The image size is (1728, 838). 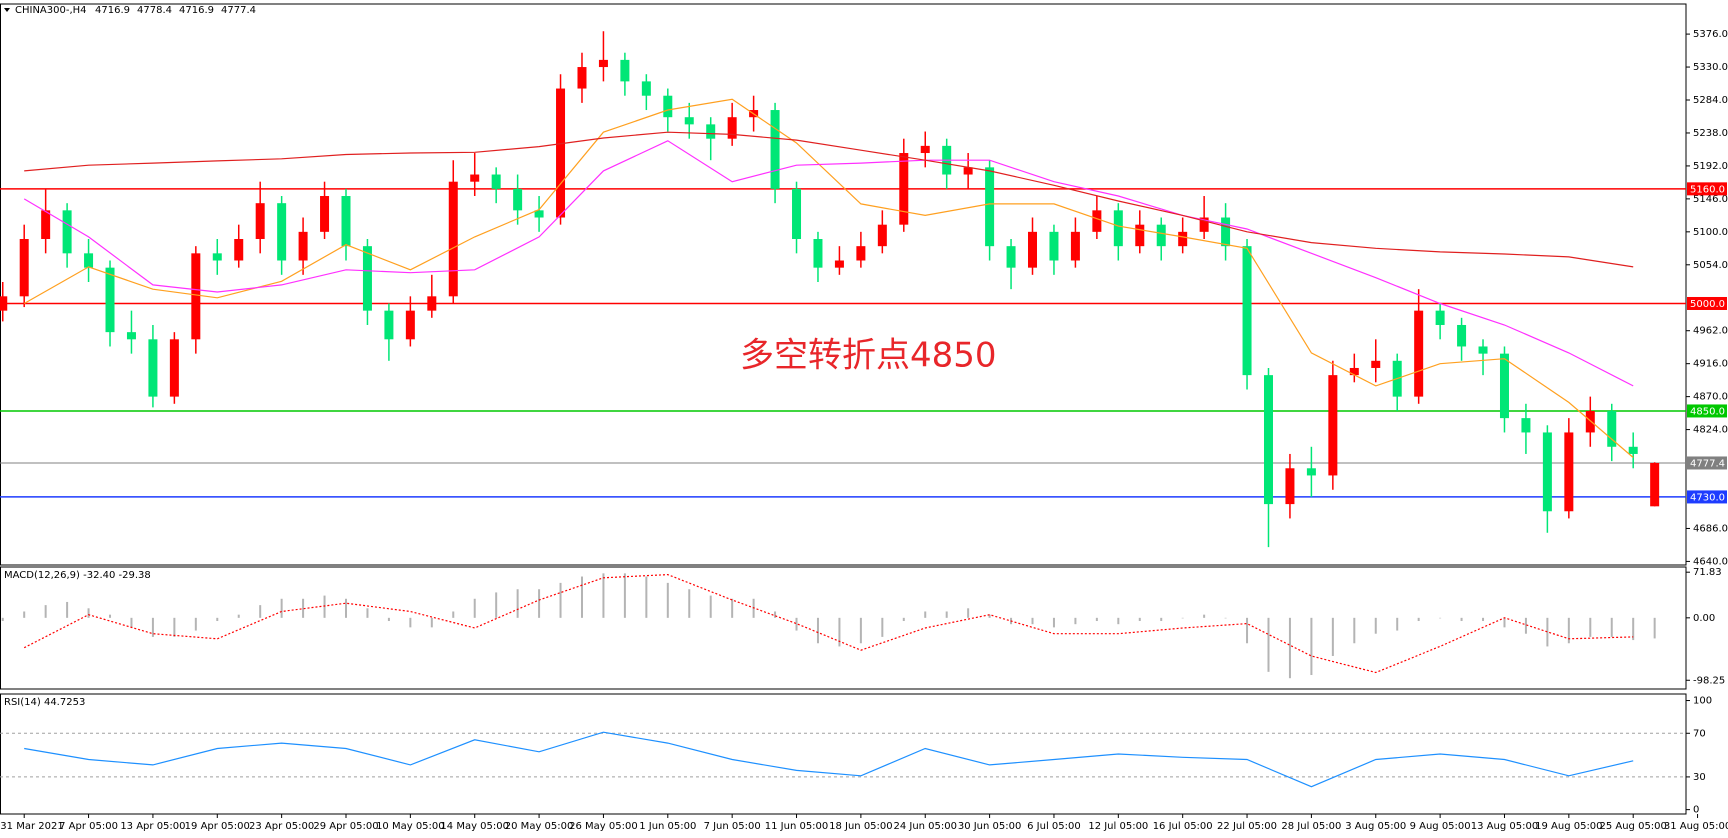 I want to click on x-tick-label: 31 Mar 2021, so click(x=31, y=826).